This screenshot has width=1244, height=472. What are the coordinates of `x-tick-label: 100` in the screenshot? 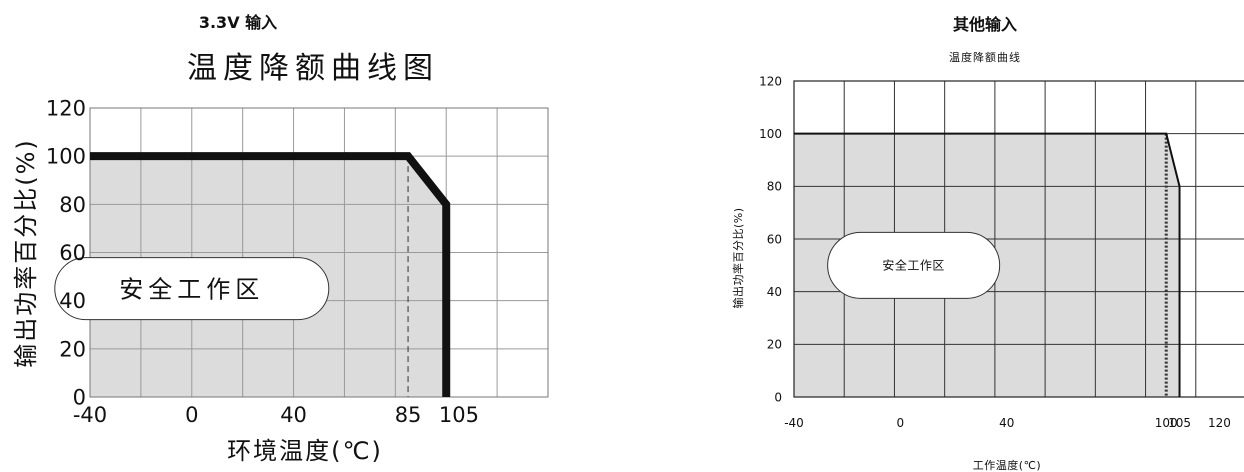 It's located at (1166, 423).